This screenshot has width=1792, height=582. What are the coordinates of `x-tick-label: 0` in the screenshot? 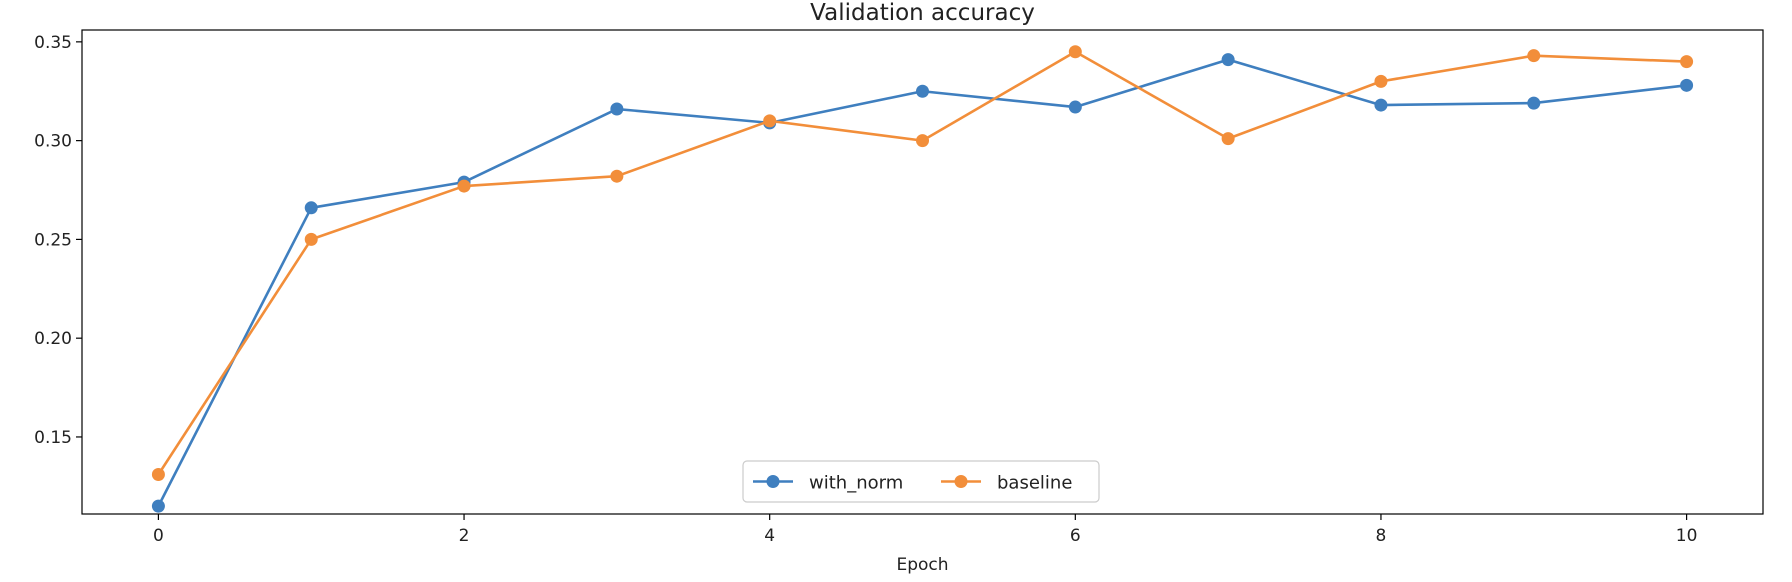 It's located at (158, 536).